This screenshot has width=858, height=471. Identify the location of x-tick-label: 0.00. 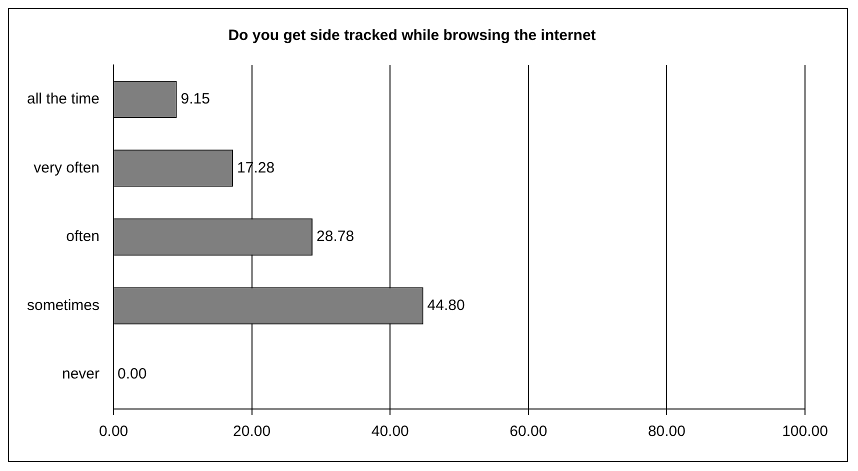
(113, 431).